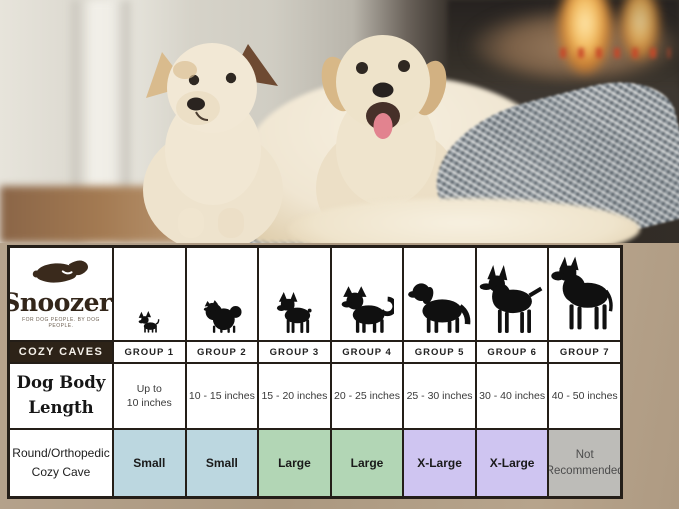  What do you see at coordinates (149, 396) in the screenshot?
I see `body-length-group-1: Up to 10 inches` at bounding box center [149, 396].